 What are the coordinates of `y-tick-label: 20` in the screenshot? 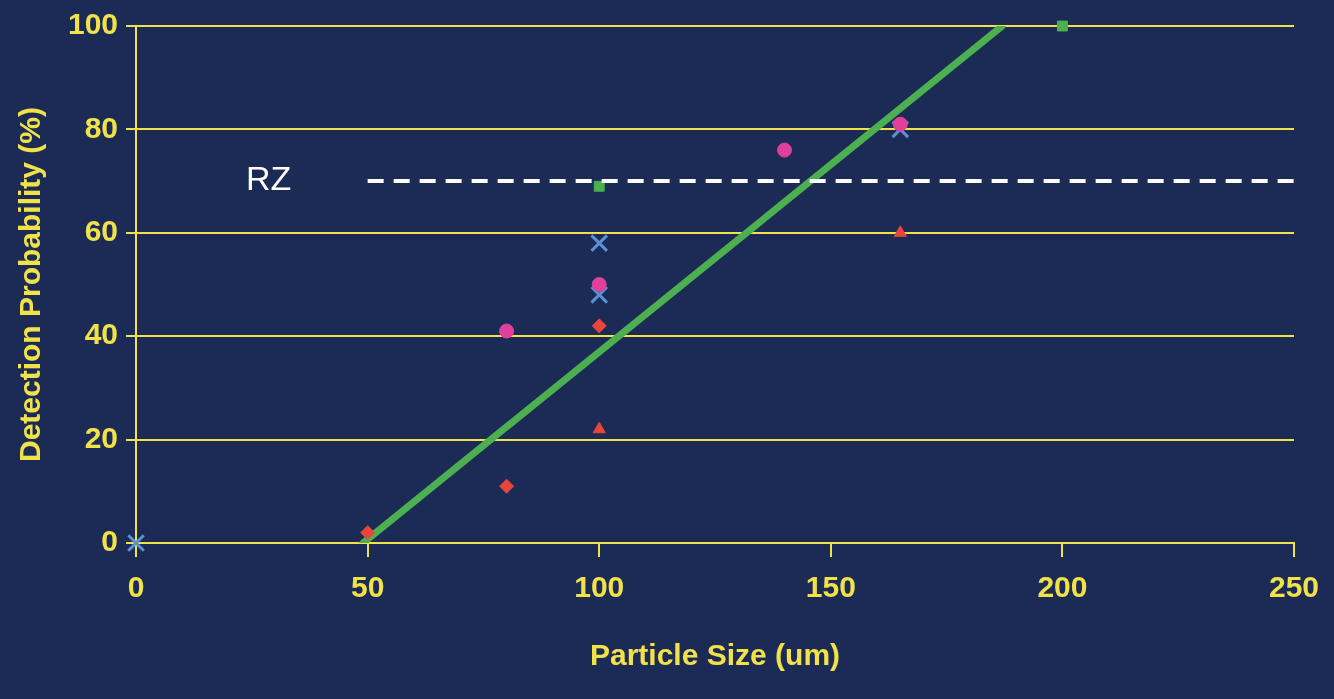 It's located at (101, 437).